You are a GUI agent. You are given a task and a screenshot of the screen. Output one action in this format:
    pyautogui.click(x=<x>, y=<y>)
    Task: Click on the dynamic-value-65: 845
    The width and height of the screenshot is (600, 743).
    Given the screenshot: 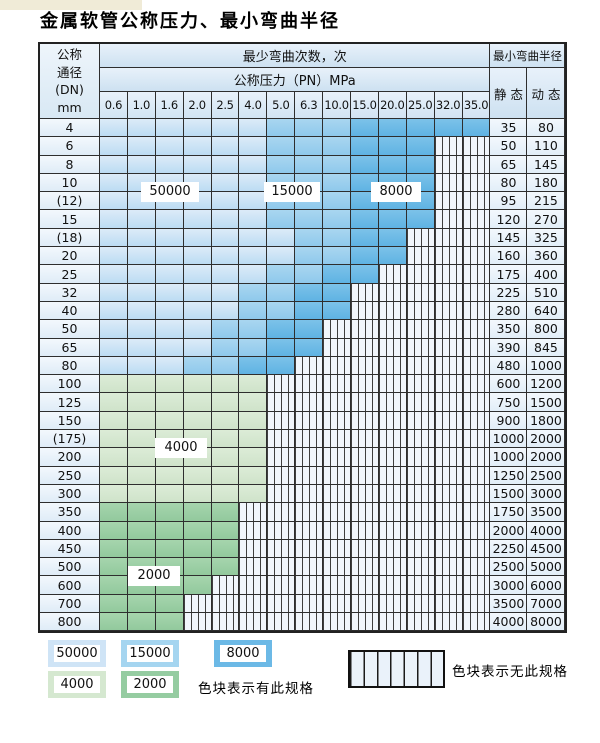 What is the action you would take?
    pyautogui.click(x=546, y=347)
    